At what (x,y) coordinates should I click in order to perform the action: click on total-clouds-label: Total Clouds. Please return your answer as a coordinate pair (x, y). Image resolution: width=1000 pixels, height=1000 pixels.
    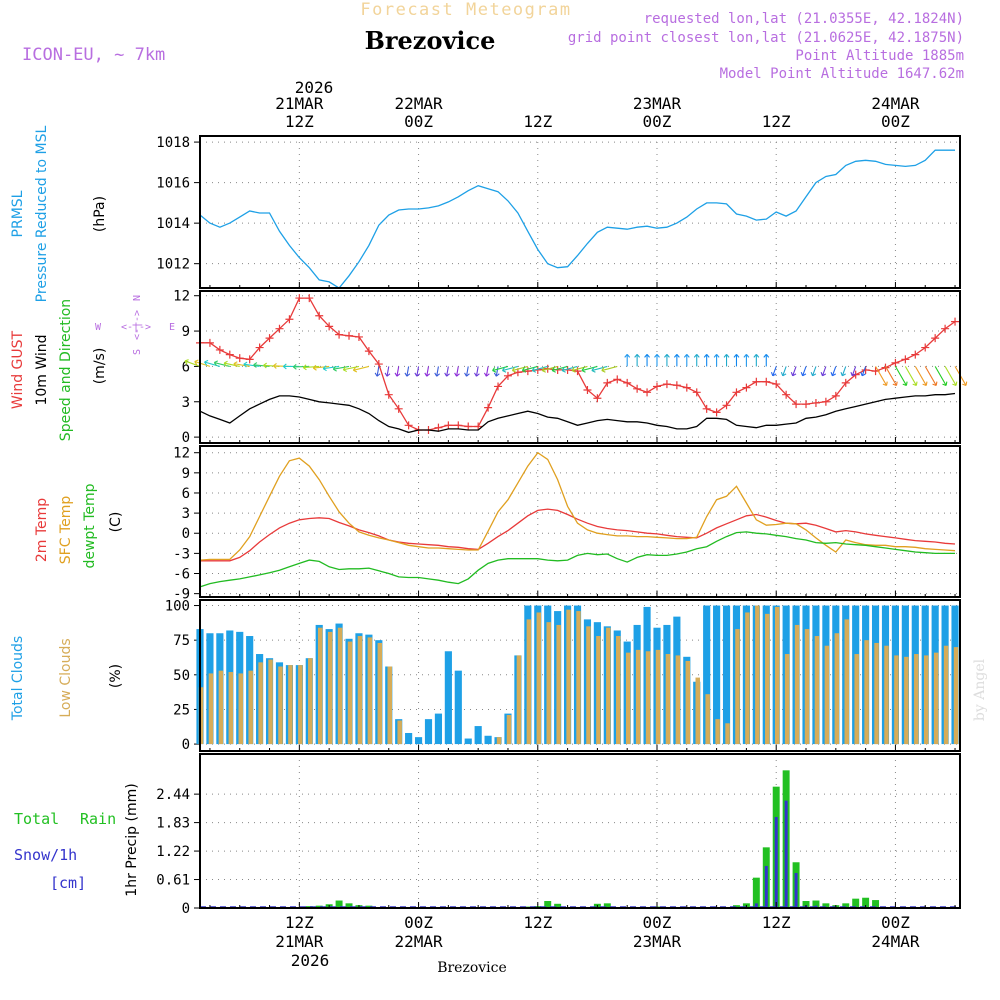
    Looking at the image, I should click on (18, 678).